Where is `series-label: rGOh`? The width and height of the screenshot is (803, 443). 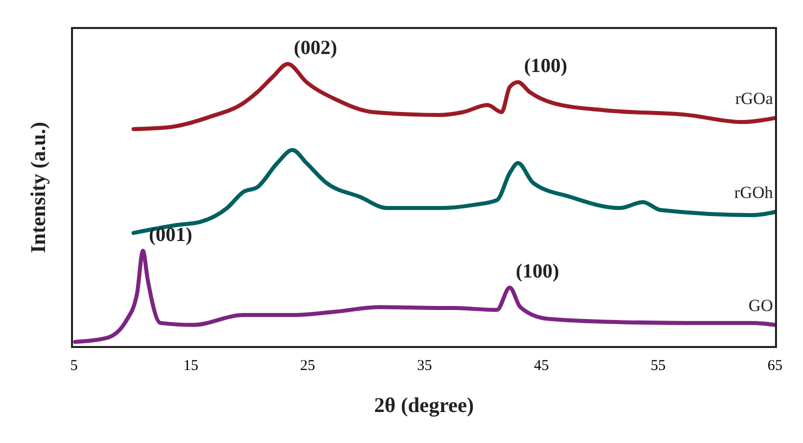
series-label: rGOh is located at coordinates (754, 192).